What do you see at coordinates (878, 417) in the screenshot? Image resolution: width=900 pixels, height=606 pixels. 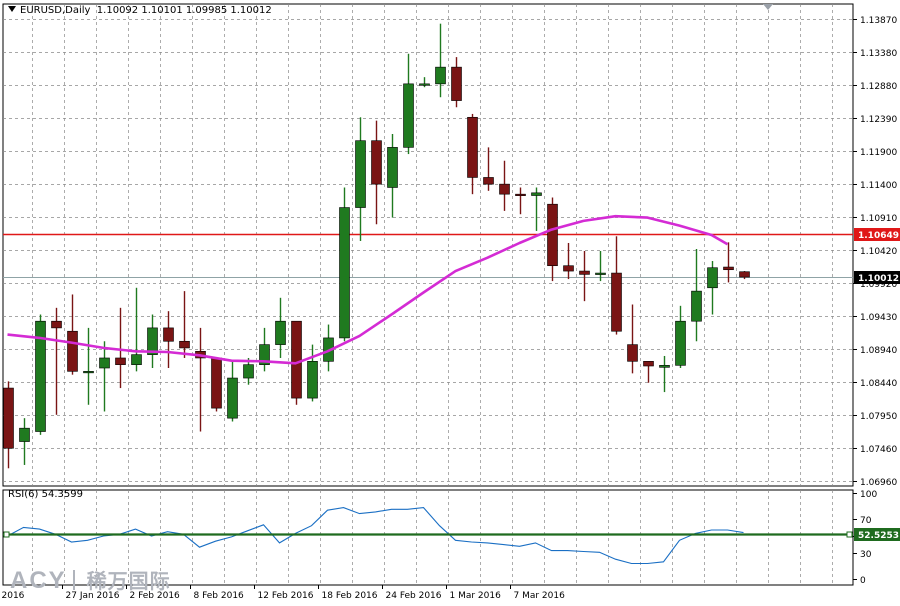 I see `y-tick-label: 1.07950` at bounding box center [878, 417].